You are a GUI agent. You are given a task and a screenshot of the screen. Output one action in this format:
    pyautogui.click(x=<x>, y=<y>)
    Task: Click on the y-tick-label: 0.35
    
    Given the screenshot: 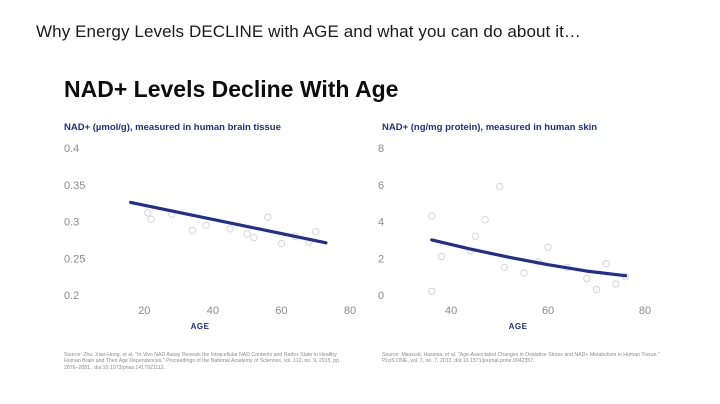 What is the action you would take?
    pyautogui.click(x=74, y=186)
    